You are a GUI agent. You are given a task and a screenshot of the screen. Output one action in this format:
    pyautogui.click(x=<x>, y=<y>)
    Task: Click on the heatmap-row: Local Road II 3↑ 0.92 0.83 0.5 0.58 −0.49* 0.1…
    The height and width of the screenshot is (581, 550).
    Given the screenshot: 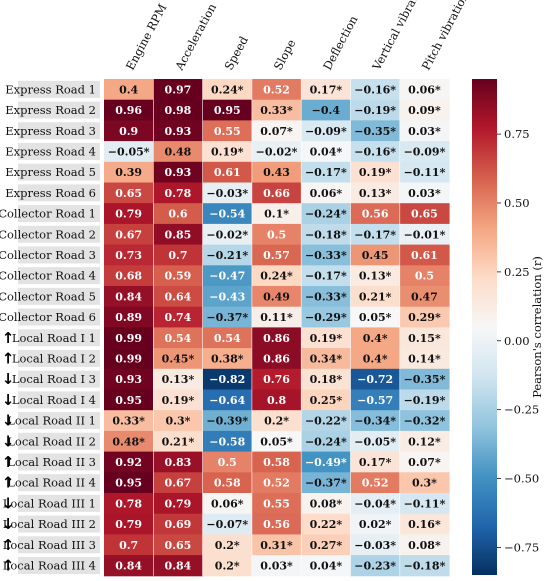 What is the action you would take?
    pyautogui.click(x=226, y=462)
    